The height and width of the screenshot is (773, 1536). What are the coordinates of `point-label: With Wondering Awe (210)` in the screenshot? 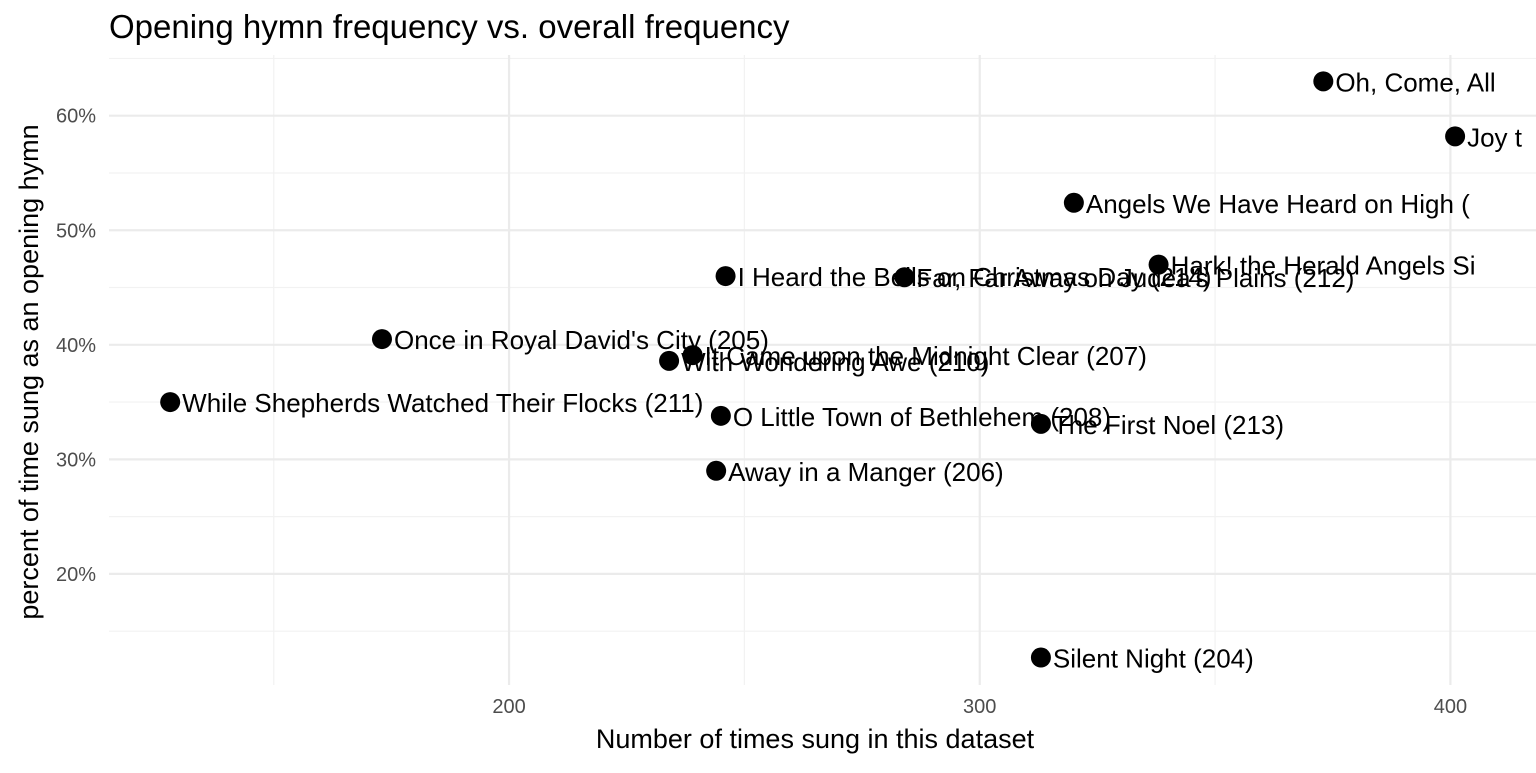 It's located at (835, 362).